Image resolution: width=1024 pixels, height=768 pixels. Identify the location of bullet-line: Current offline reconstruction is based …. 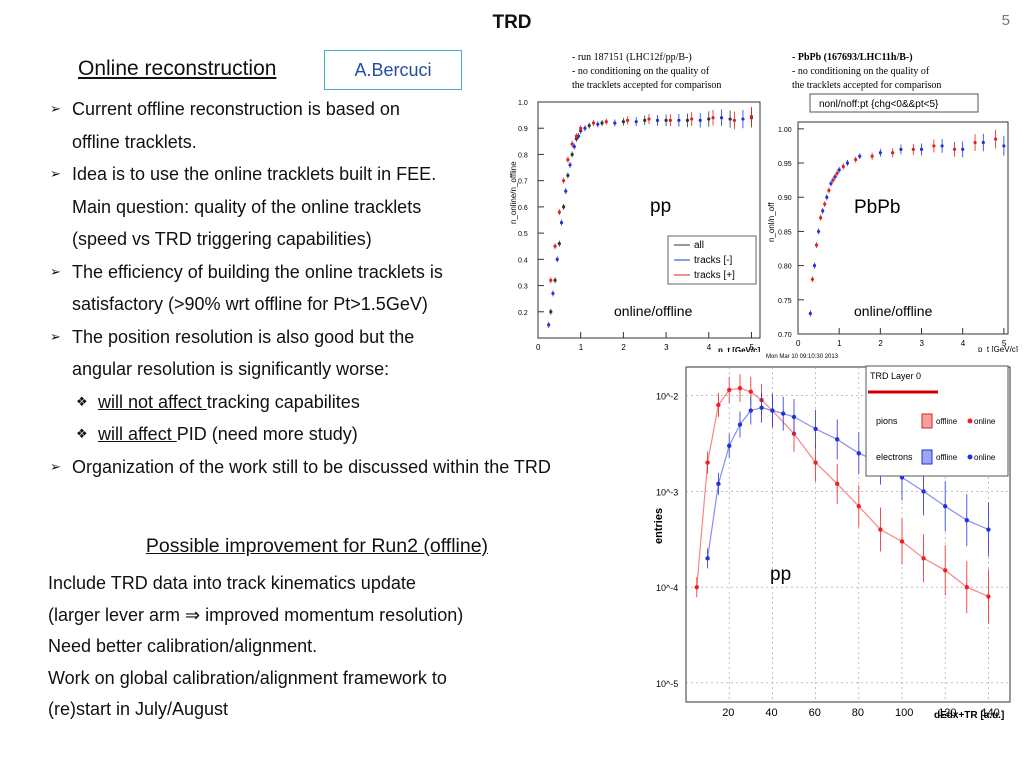
(236, 109).